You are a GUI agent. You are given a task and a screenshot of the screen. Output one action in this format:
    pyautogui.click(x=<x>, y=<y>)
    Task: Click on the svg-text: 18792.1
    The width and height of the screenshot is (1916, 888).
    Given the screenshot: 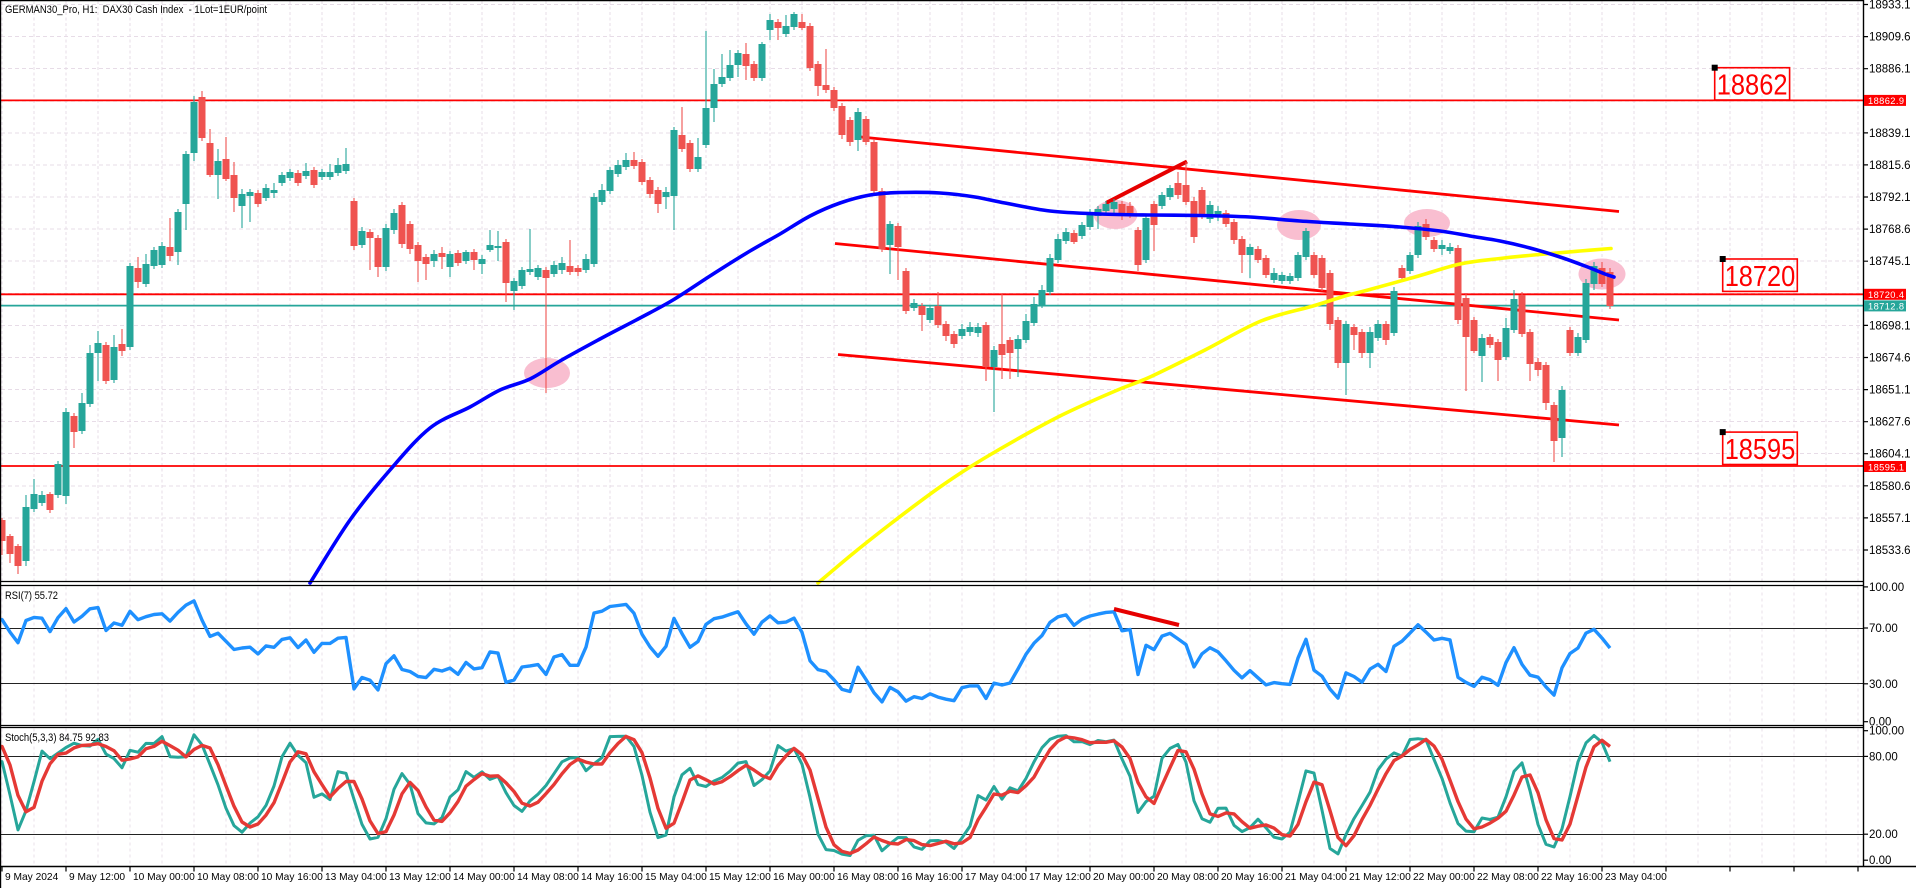 What is the action you would take?
    pyautogui.click(x=1890, y=198)
    